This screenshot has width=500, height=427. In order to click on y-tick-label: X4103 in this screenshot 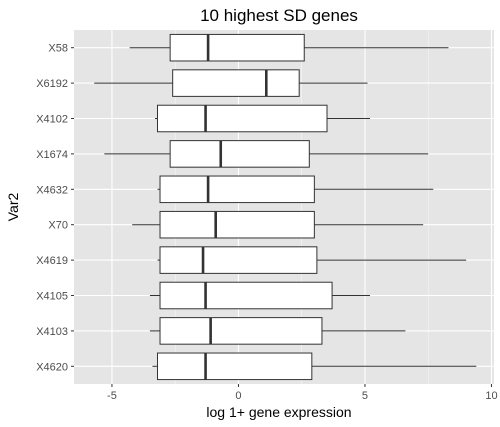, I will do `click(52, 332)`.